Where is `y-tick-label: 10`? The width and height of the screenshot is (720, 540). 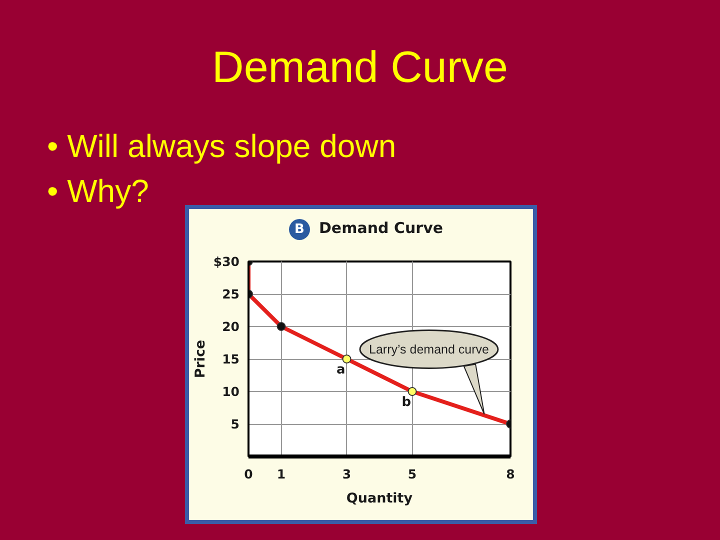 y-tick-label: 10 is located at coordinates (231, 391).